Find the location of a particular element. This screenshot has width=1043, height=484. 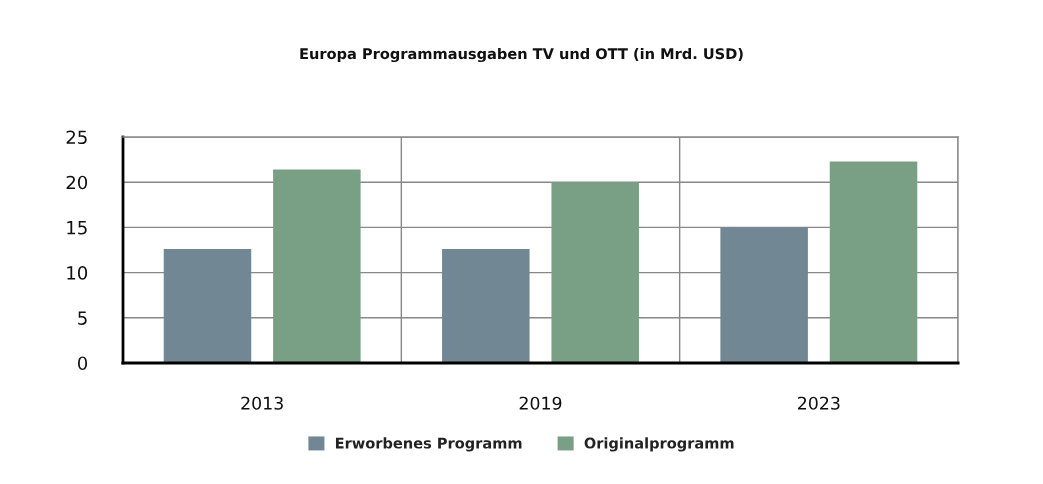

x-tick-label: 2013 is located at coordinates (262, 403).